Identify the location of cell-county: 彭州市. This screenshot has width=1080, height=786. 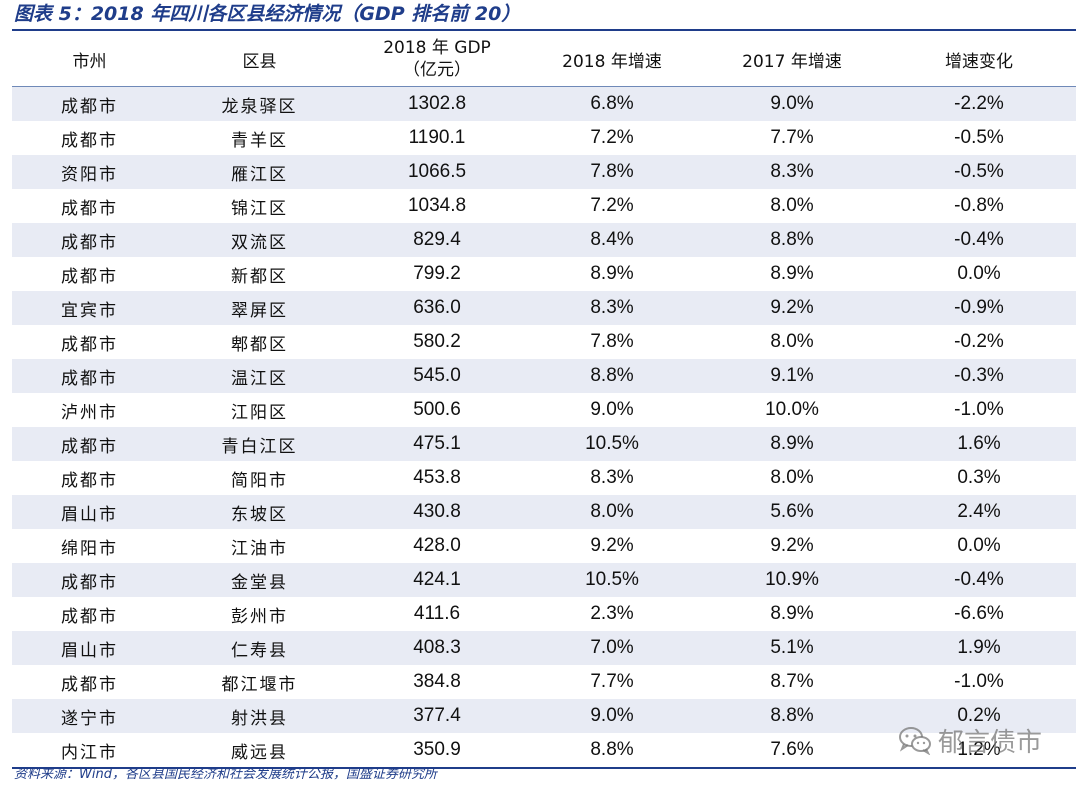
(259, 616).